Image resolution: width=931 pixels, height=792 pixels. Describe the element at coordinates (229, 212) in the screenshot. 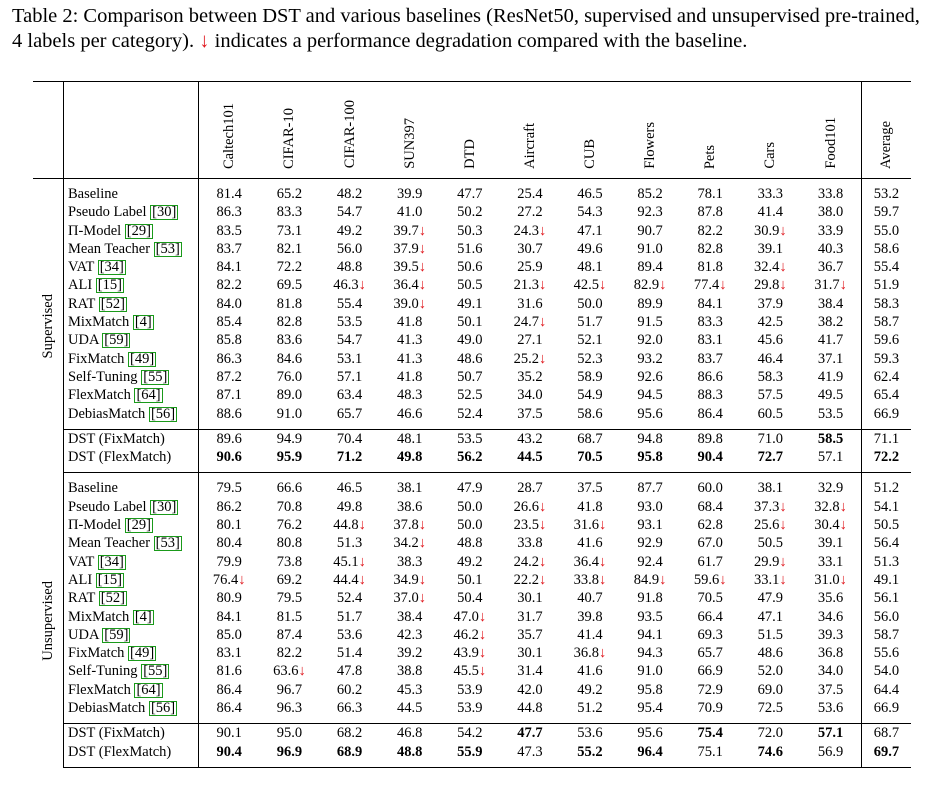

I see `score-cell: 86.3` at that location.